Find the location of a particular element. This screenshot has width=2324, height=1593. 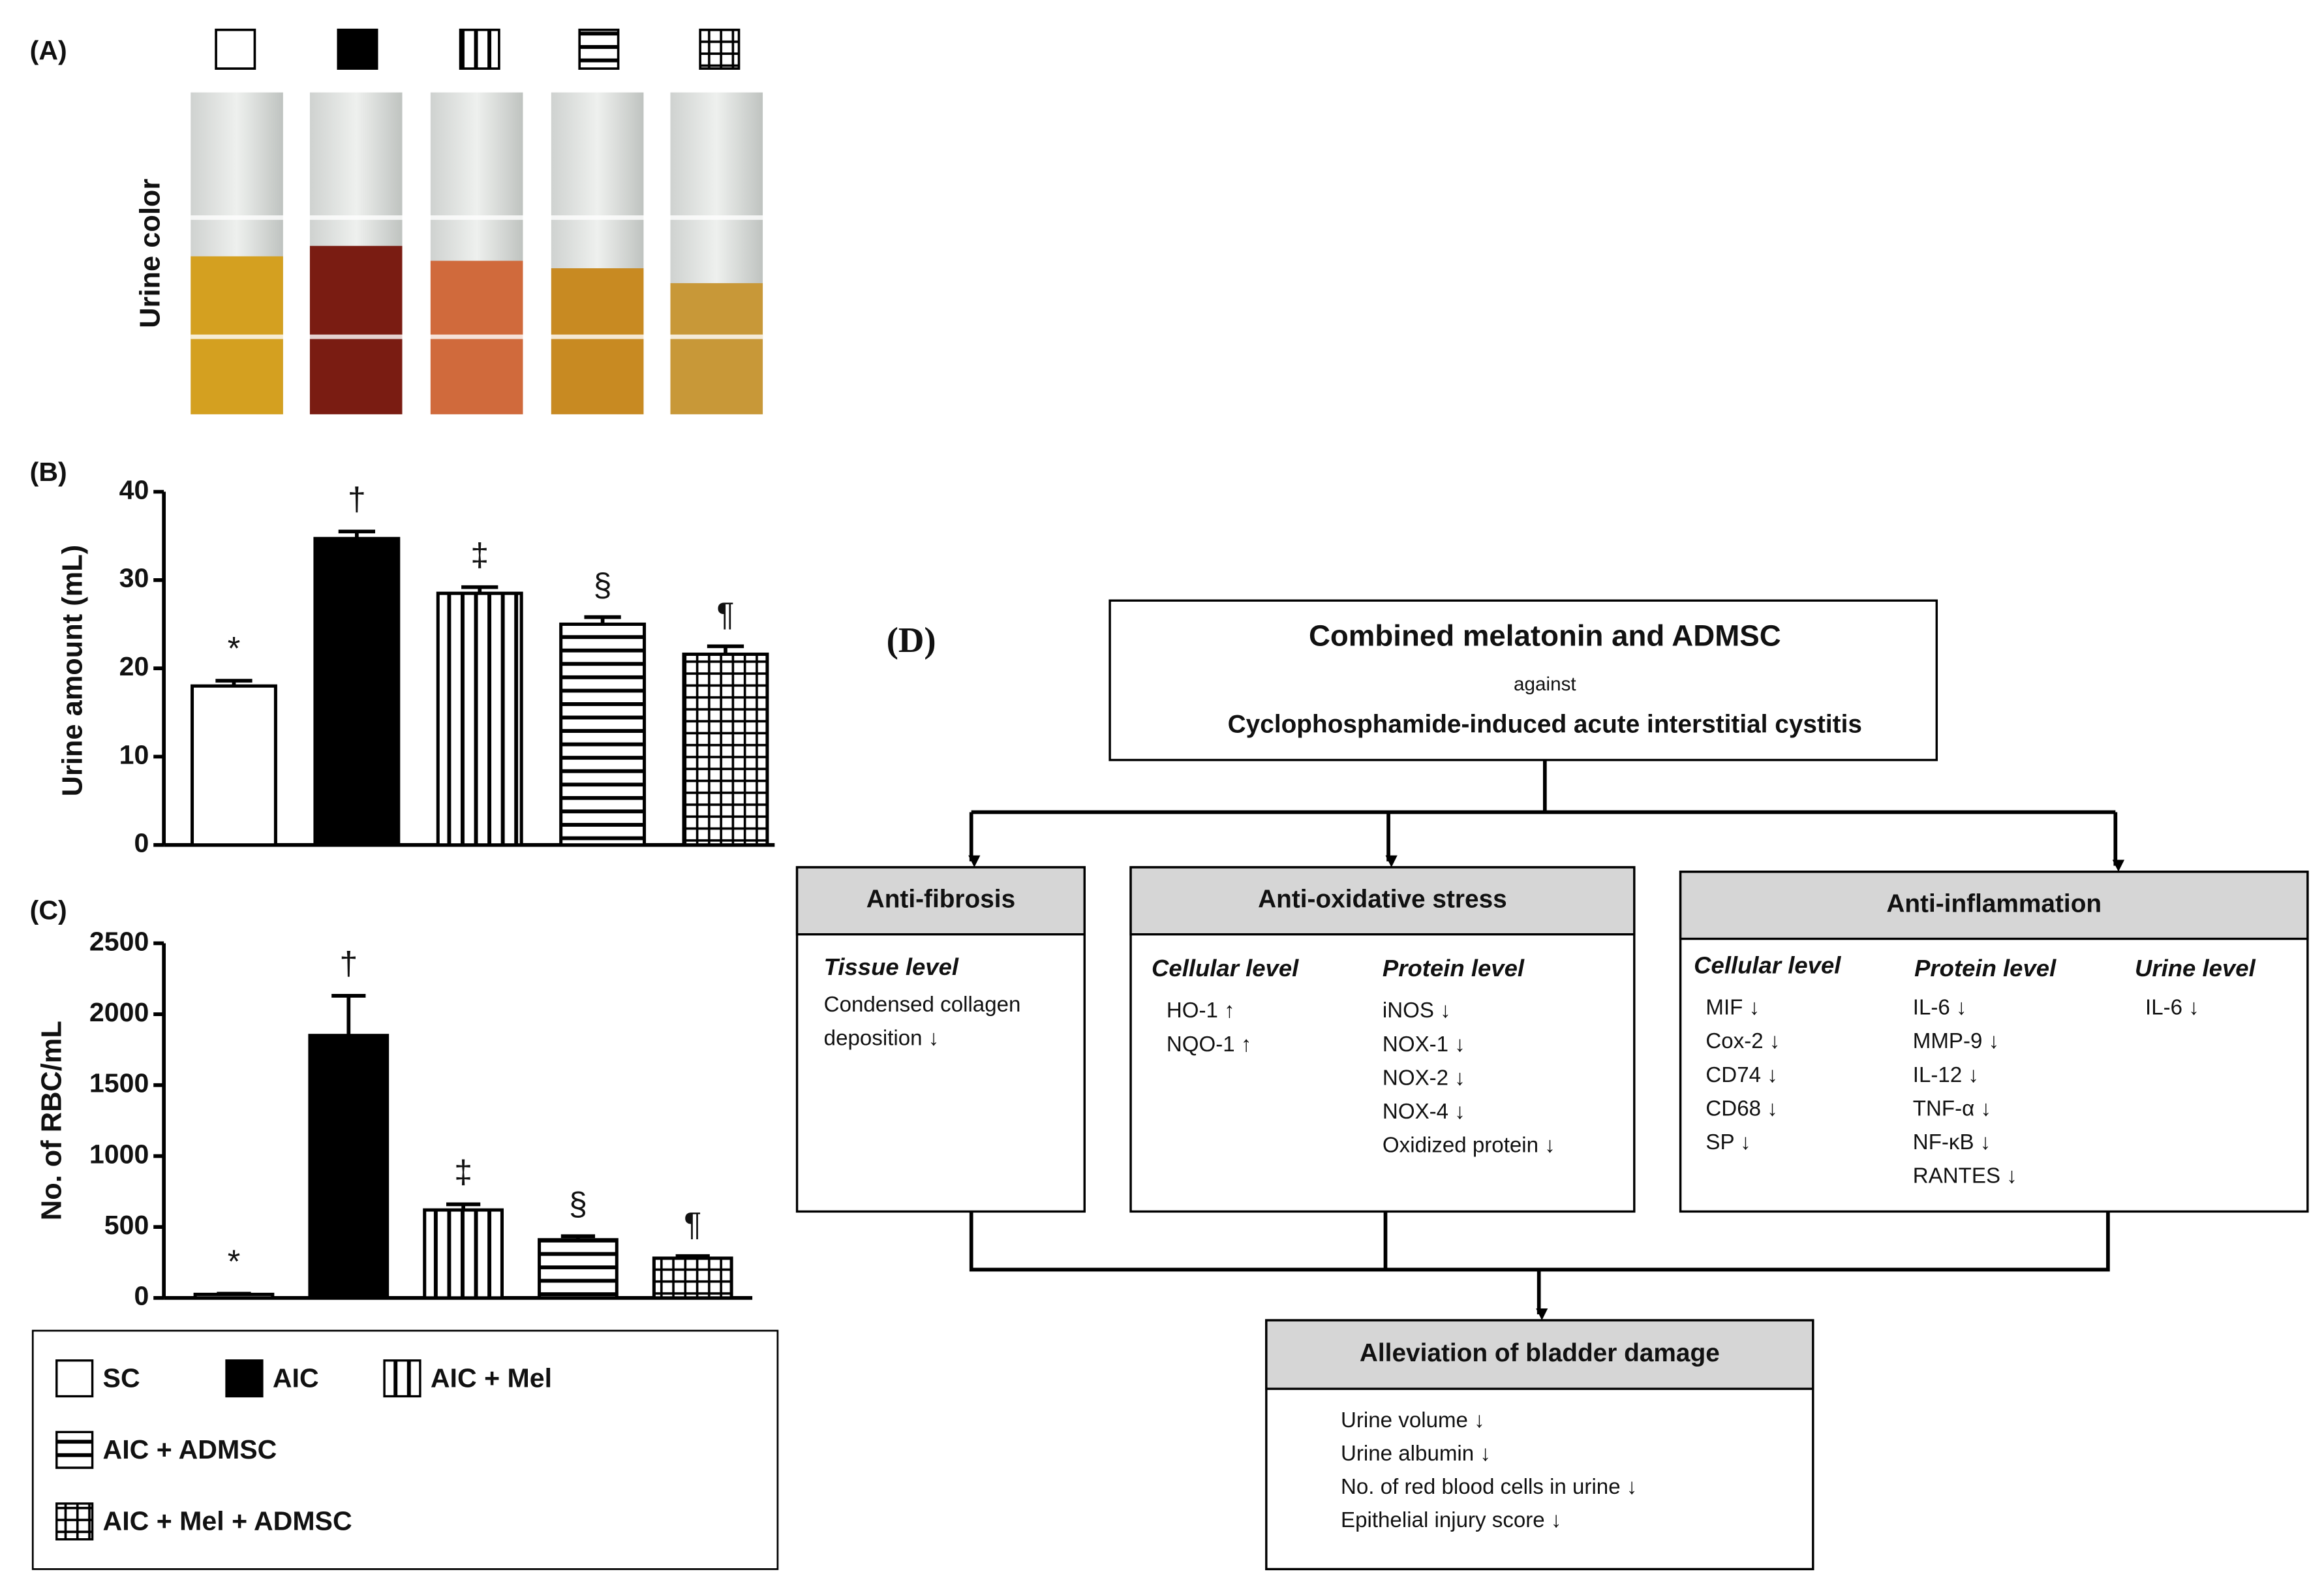

axis-label: Urine amount (mL) is located at coordinates (73, 671).